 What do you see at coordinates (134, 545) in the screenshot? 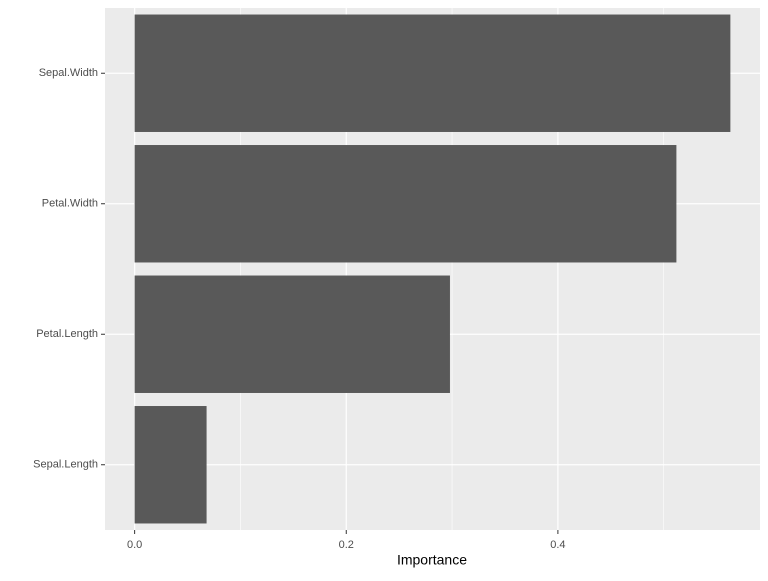
I see `x-tick-label: 0.0` at bounding box center [134, 545].